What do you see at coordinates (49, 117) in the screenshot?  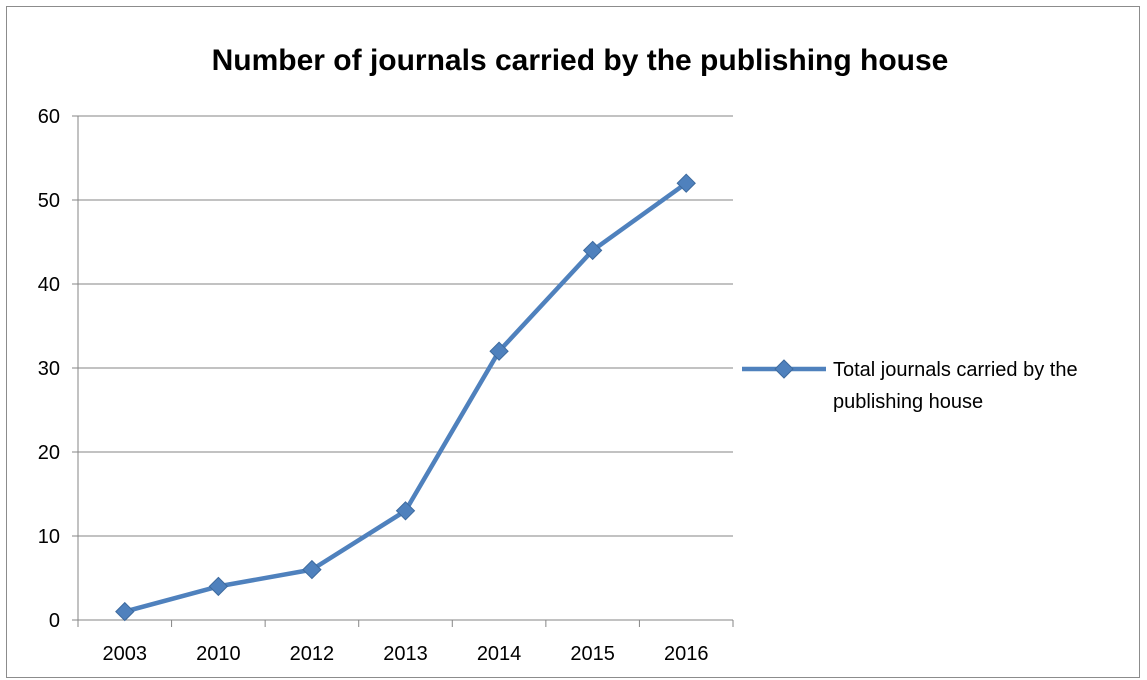 I see `y-tick-label: 60` at bounding box center [49, 117].